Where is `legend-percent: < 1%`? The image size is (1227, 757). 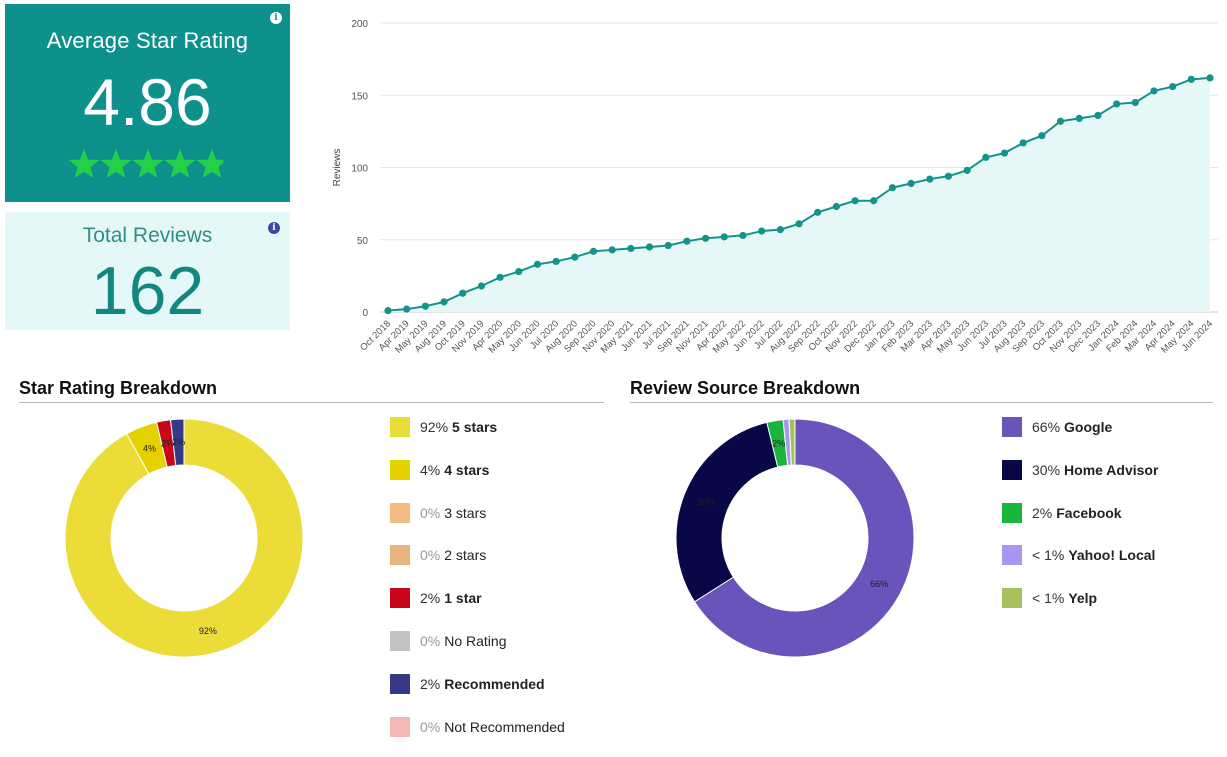
legend-percent: < 1% is located at coordinates (1048, 598).